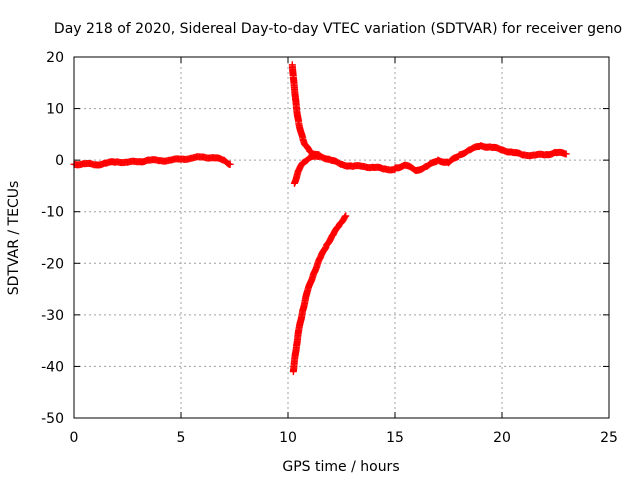 This screenshot has width=640, height=480. What do you see at coordinates (288, 438) in the screenshot?
I see `x-tick-label: 10` at bounding box center [288, 438].